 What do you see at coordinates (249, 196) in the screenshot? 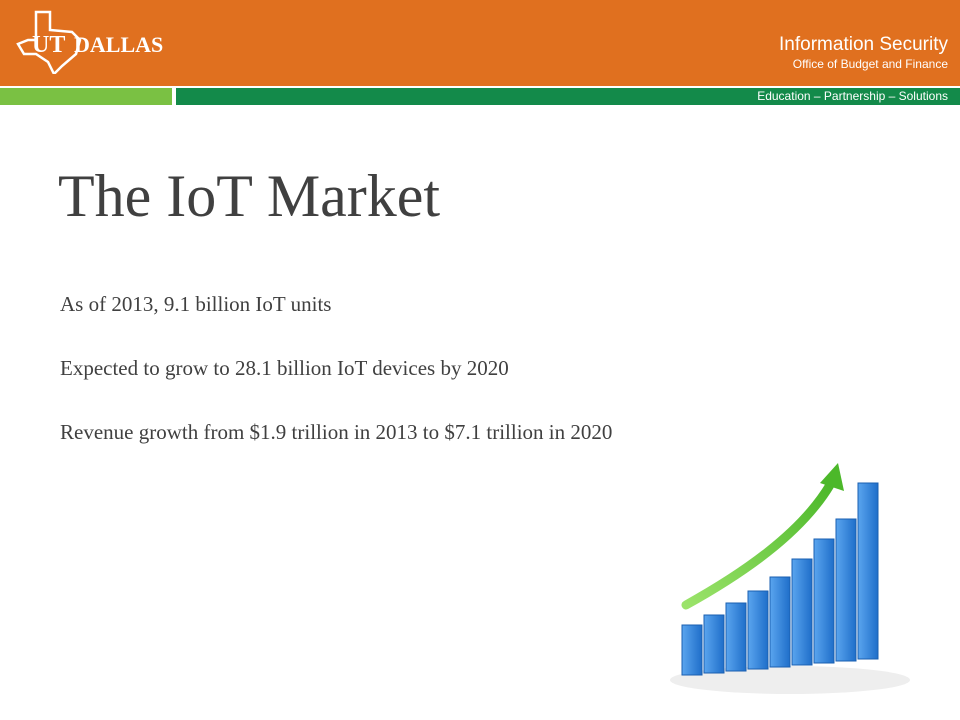
I see `slide-title: The IoT Market` at bounding box center [249, 196].